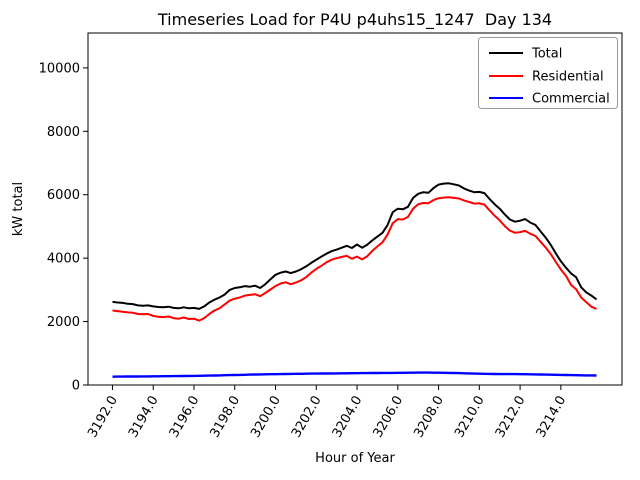  Describe the element at coordinates (307, 417) in the screenshot. I see `x-tick-label: 3202.0` at that location.